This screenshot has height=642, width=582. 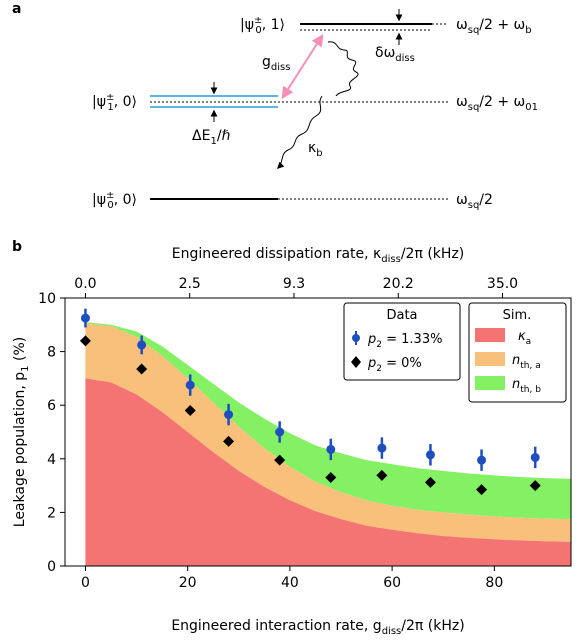 What do you see at coordinates (474, 201) in the screenshot?
I see `energy-bottom-label: ωsq/2` at bounding box center [474, 201].